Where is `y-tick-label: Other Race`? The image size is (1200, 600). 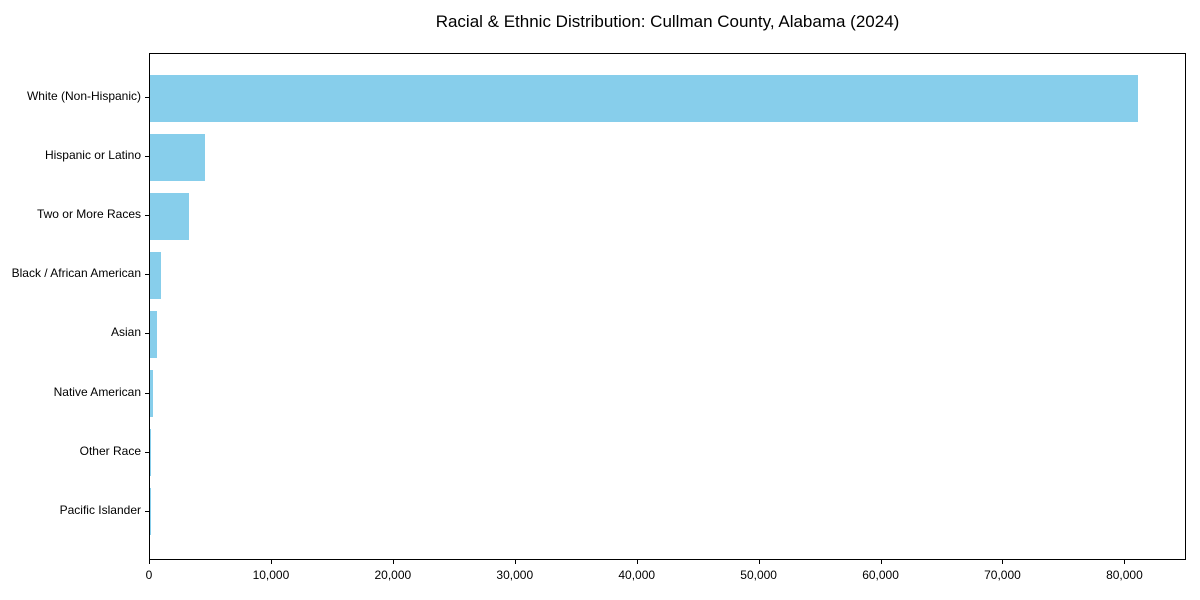
y-tick-label: Other Race is located at coordinates (110, 450).